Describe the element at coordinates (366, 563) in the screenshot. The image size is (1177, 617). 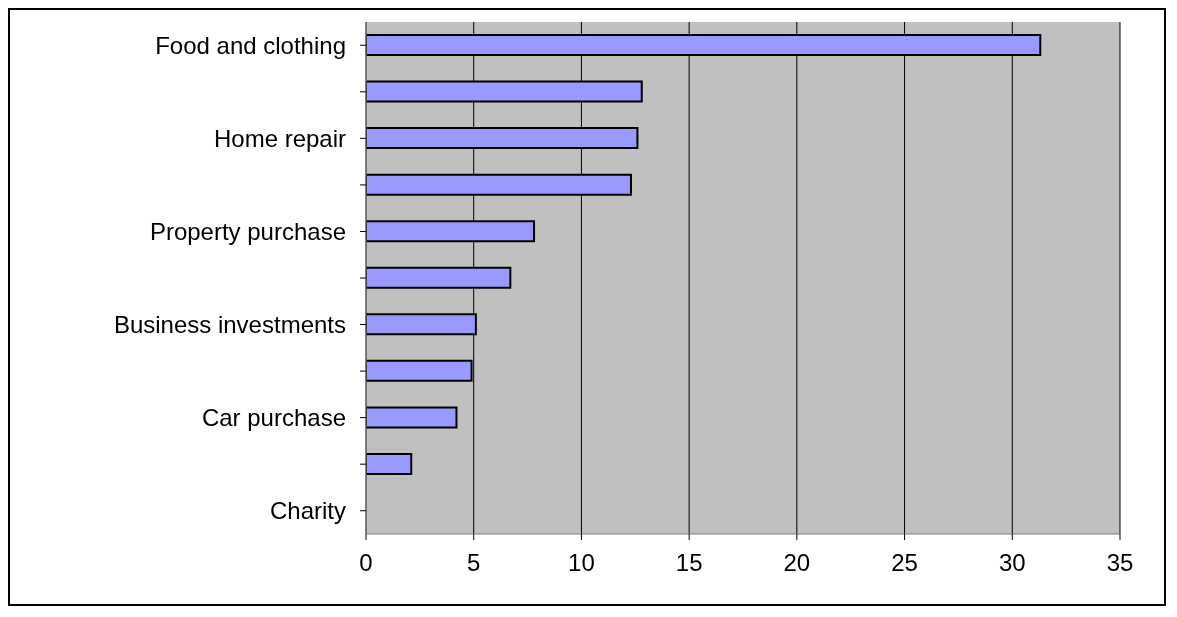
I see `x-tick-label: 0` at that location.